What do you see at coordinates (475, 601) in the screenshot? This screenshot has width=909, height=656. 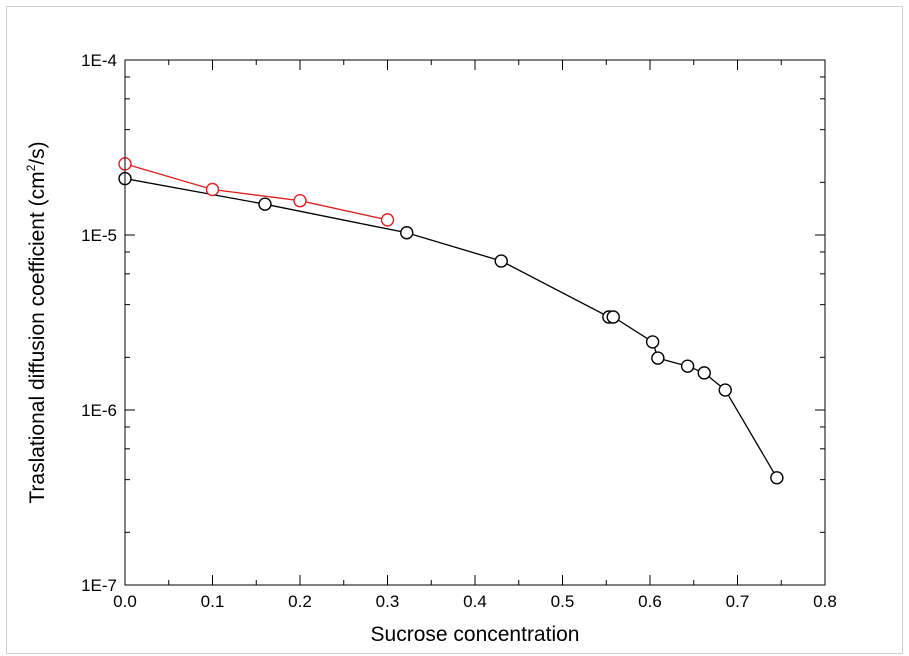 I see `x-tick-label: 0.4` at bounding box center [475, 601].